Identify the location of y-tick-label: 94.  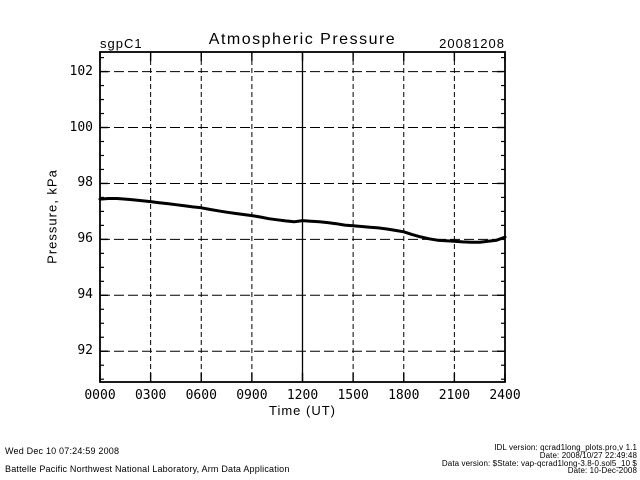
(85, 295).